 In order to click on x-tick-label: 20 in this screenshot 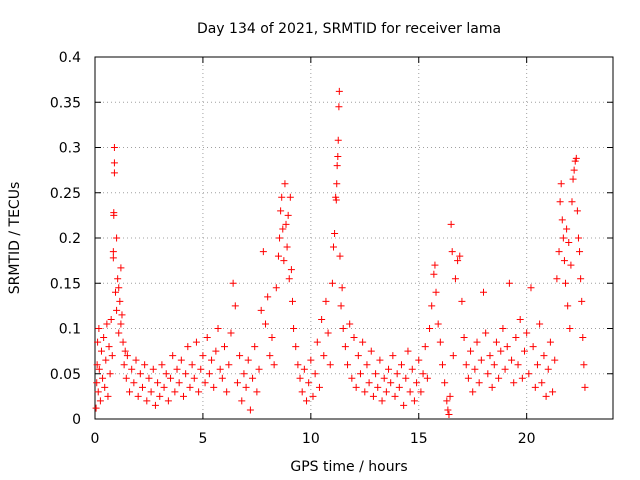, I will do `click(527, 439)`.